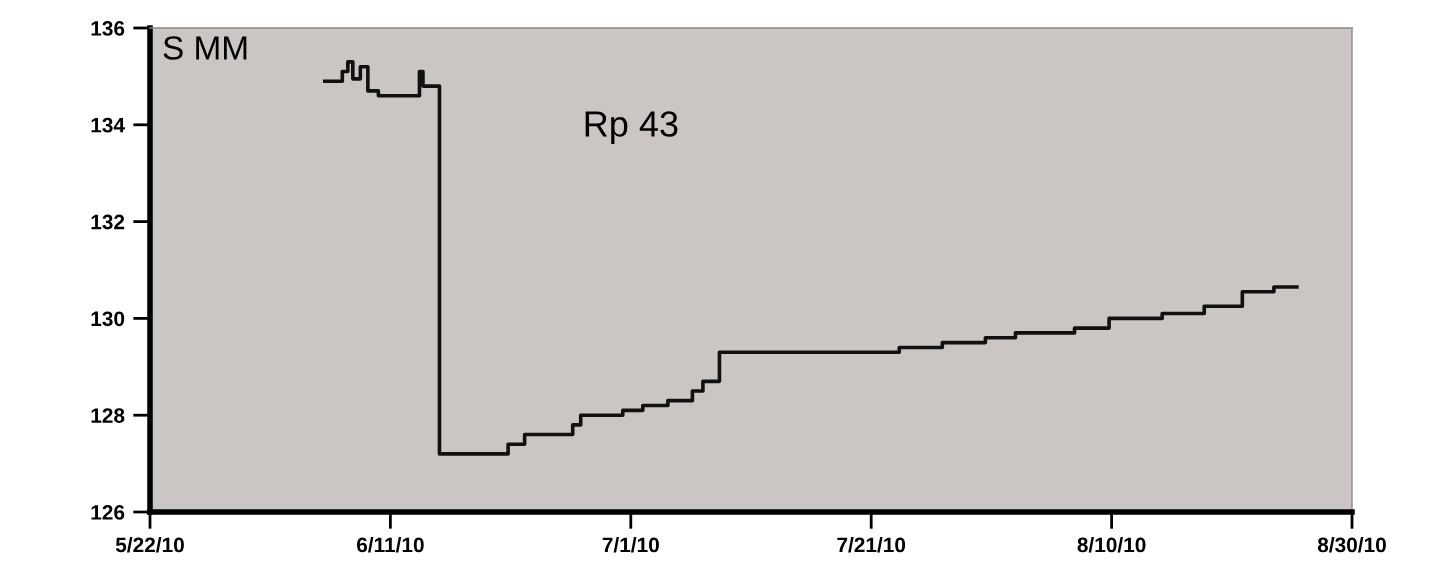  Describe the element at coordinates (149, 545) in the screenshot. I see `x-tick-label: 5/22/10` at that location.